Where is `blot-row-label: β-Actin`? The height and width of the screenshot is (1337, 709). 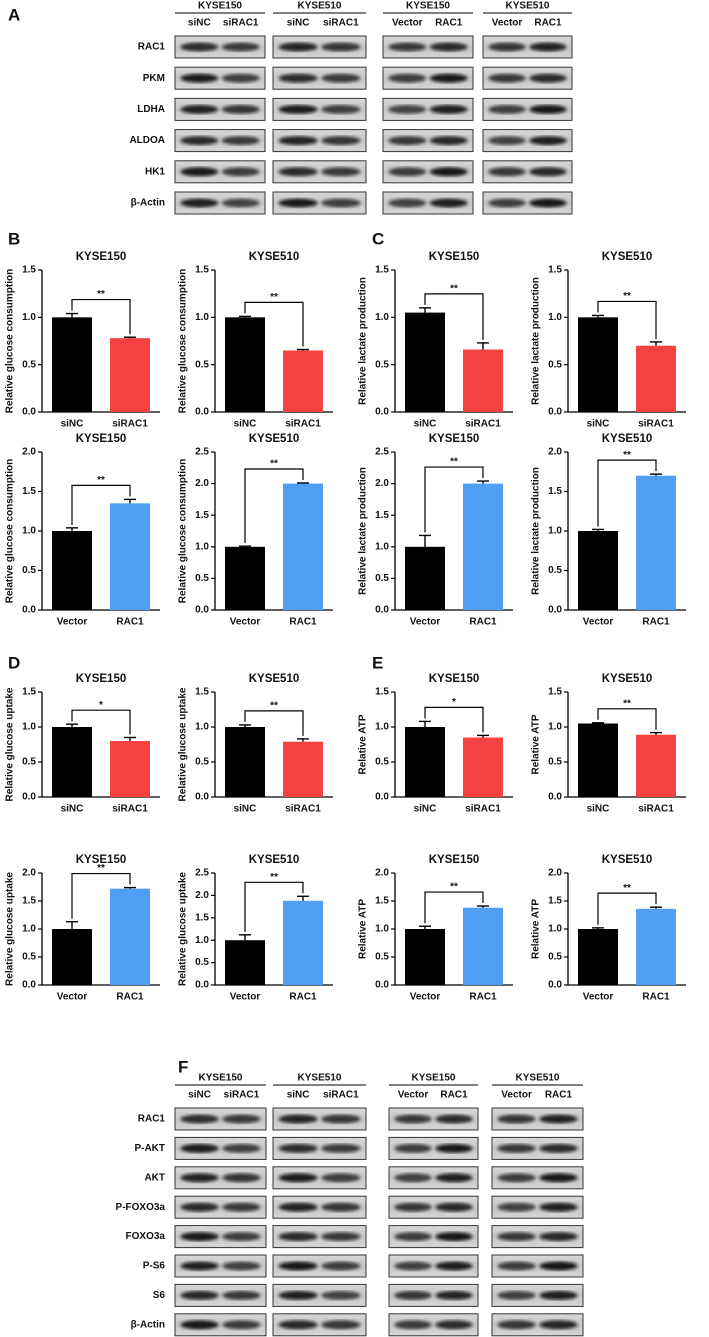 blot-row-label: β-Actin is located at coordinates (148, 203).